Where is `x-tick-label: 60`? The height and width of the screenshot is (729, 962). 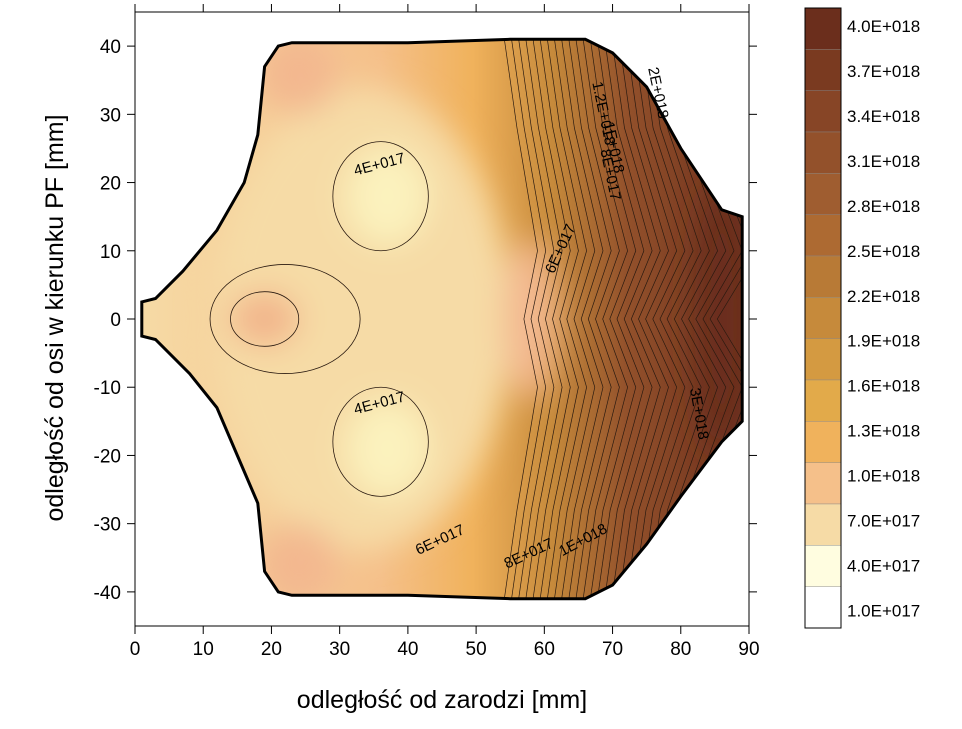 x-tick-label: 60 is located at coordinates (544, 649).